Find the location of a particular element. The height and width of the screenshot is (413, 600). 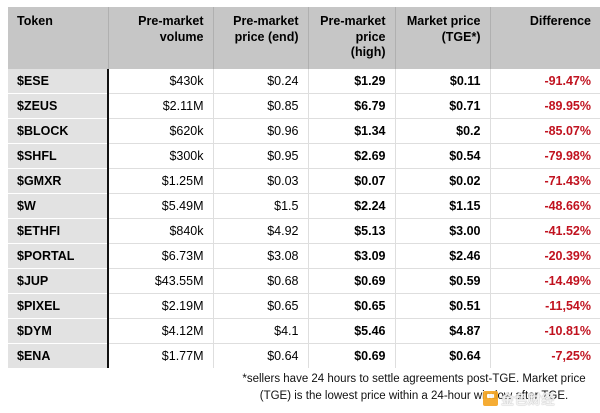

table-row: $ETHFI $840k $4.92 $5.13 $3.00 -41.52% is located at coordinates (304, 231).